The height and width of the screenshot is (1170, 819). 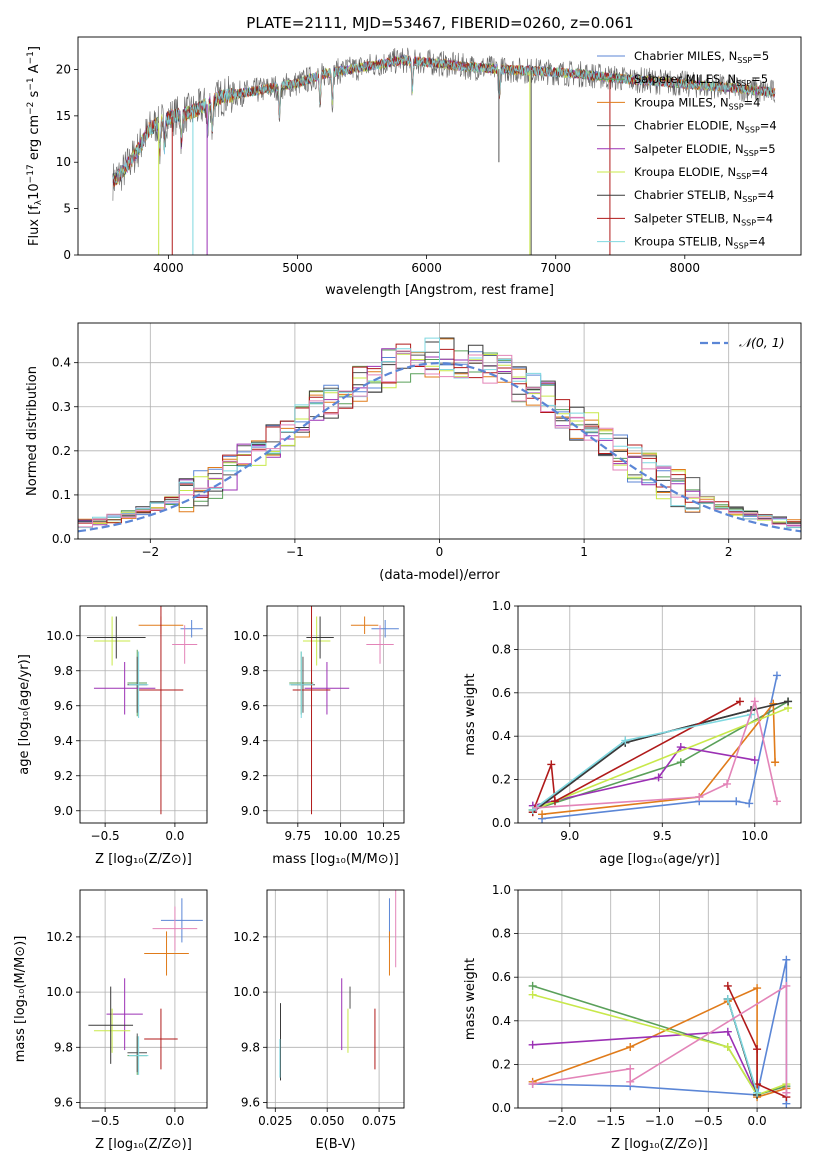 What do you see at coordinates (250, 811) in the screenshot?
I see `y-tick-label: 9.0` at bounding box center [250, 811].